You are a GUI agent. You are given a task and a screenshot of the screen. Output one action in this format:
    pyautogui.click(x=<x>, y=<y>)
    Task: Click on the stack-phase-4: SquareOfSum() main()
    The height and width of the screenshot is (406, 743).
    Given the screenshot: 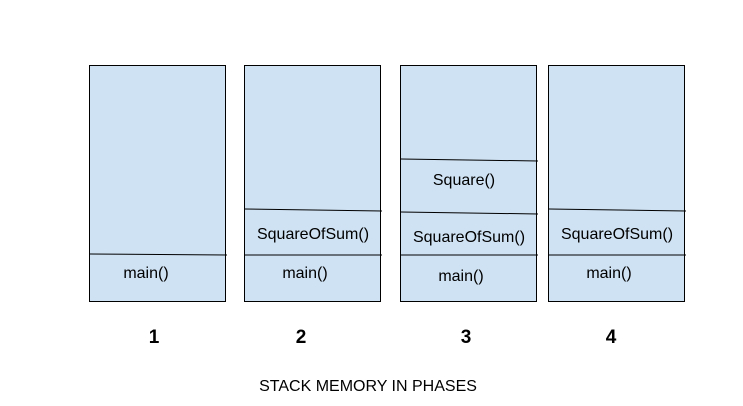 What is the action you would take?
    pyautogui.click(x=617, y=183)
    